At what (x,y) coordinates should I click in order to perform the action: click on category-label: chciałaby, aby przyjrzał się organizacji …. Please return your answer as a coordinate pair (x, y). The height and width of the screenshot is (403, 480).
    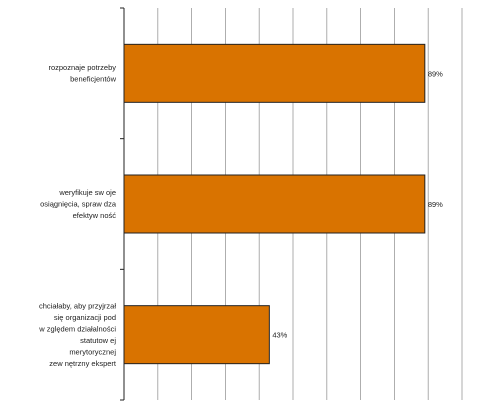
    Looking at the image, I should click on (77, 334).